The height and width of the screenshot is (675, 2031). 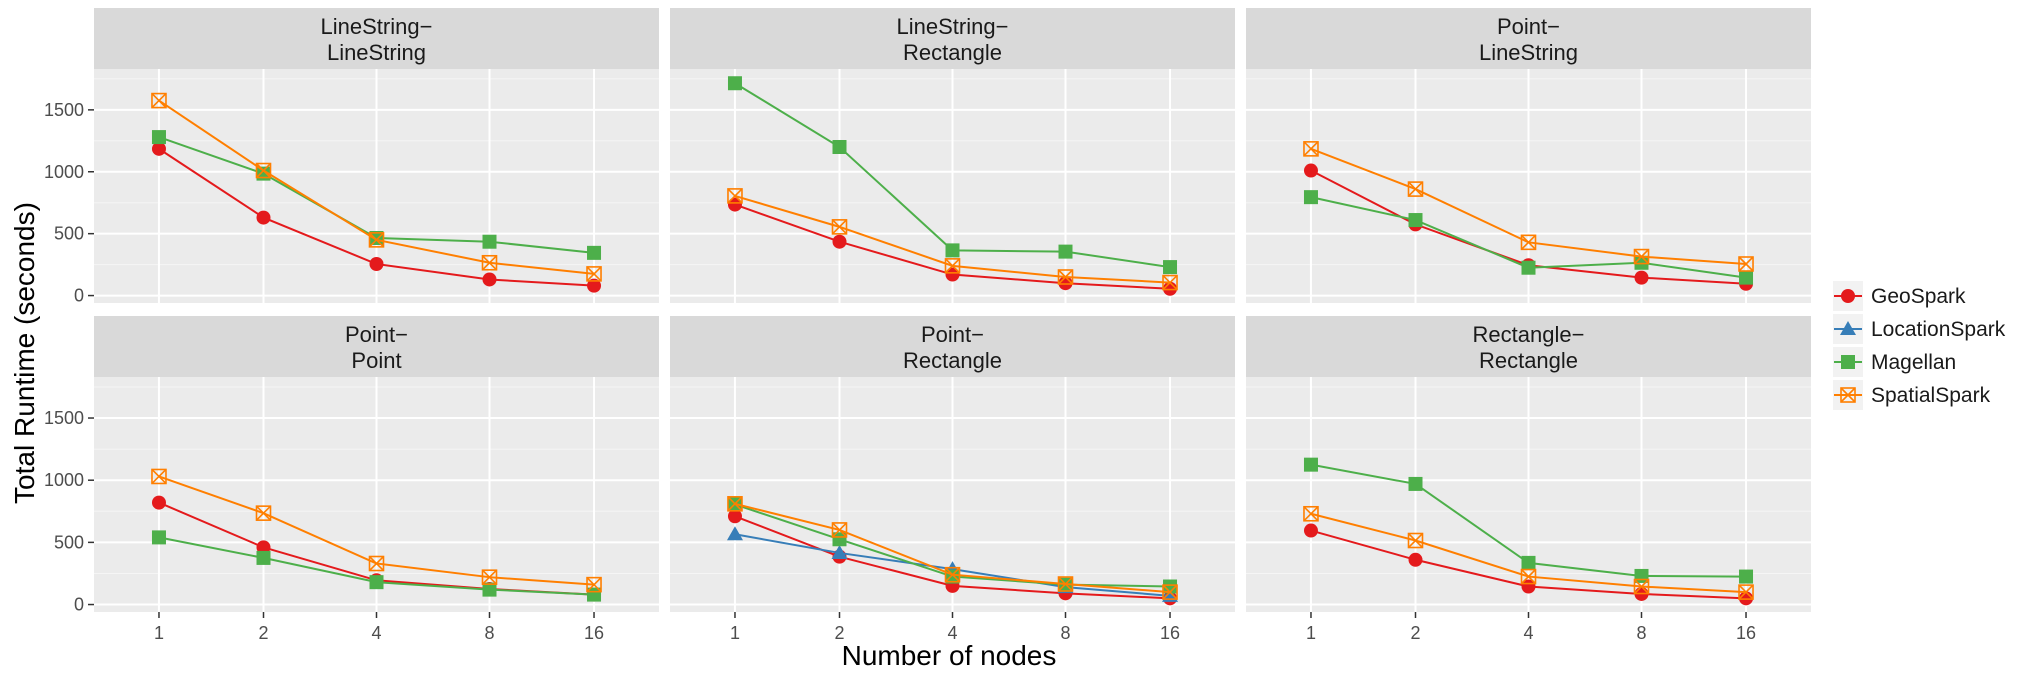 I want to click on legend-item-geospark: GeoSpark, so click(x=1899, y=296).